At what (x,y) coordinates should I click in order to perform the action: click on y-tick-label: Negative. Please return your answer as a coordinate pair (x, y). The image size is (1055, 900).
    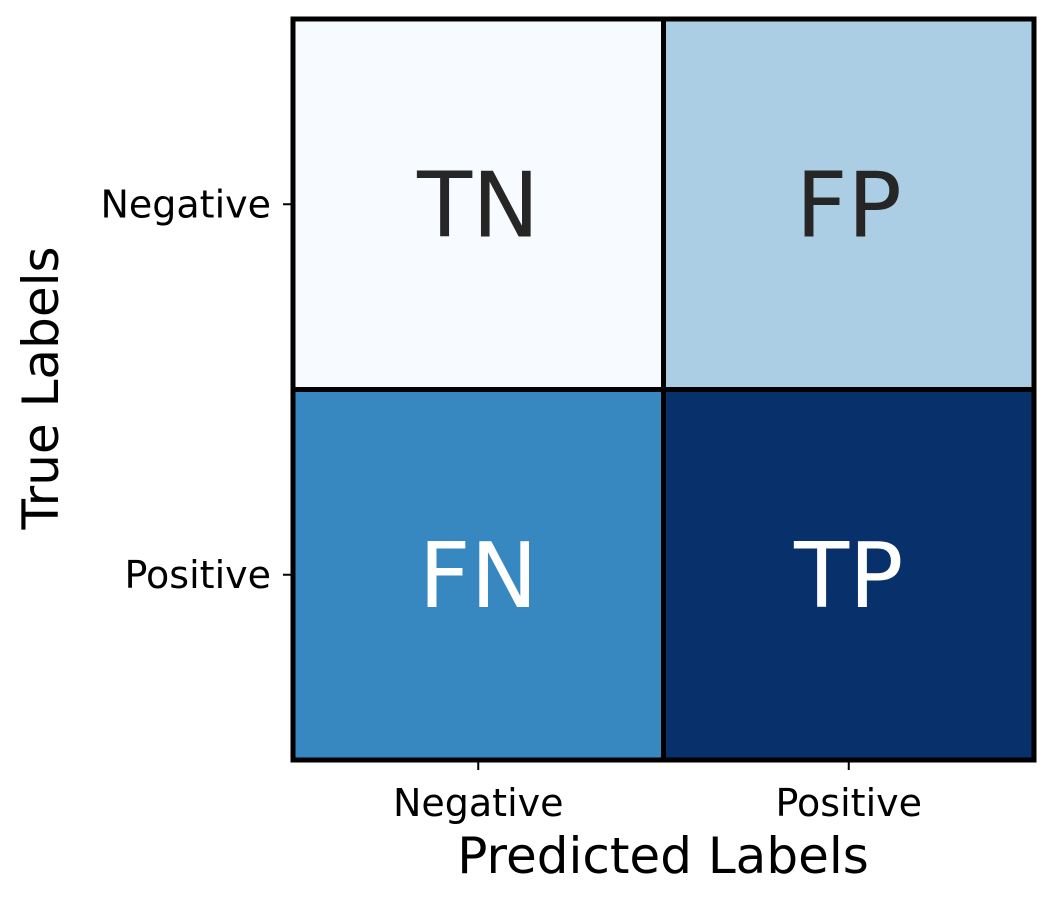
    Looking at the image, I should click on (185, 204).